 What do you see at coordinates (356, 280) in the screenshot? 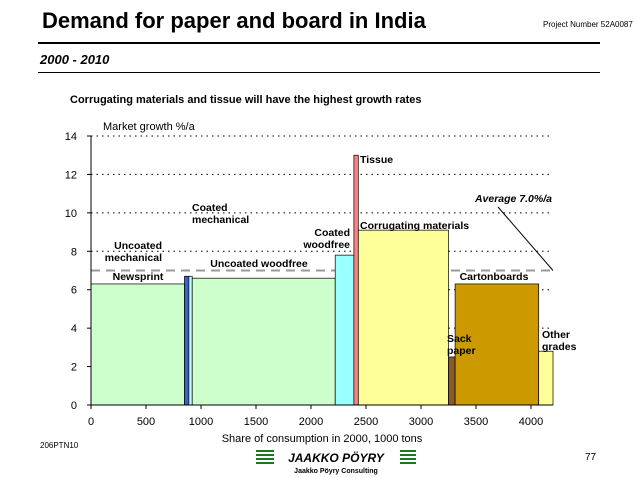
I see `bar-tissue` at bounding box center [356, 280].